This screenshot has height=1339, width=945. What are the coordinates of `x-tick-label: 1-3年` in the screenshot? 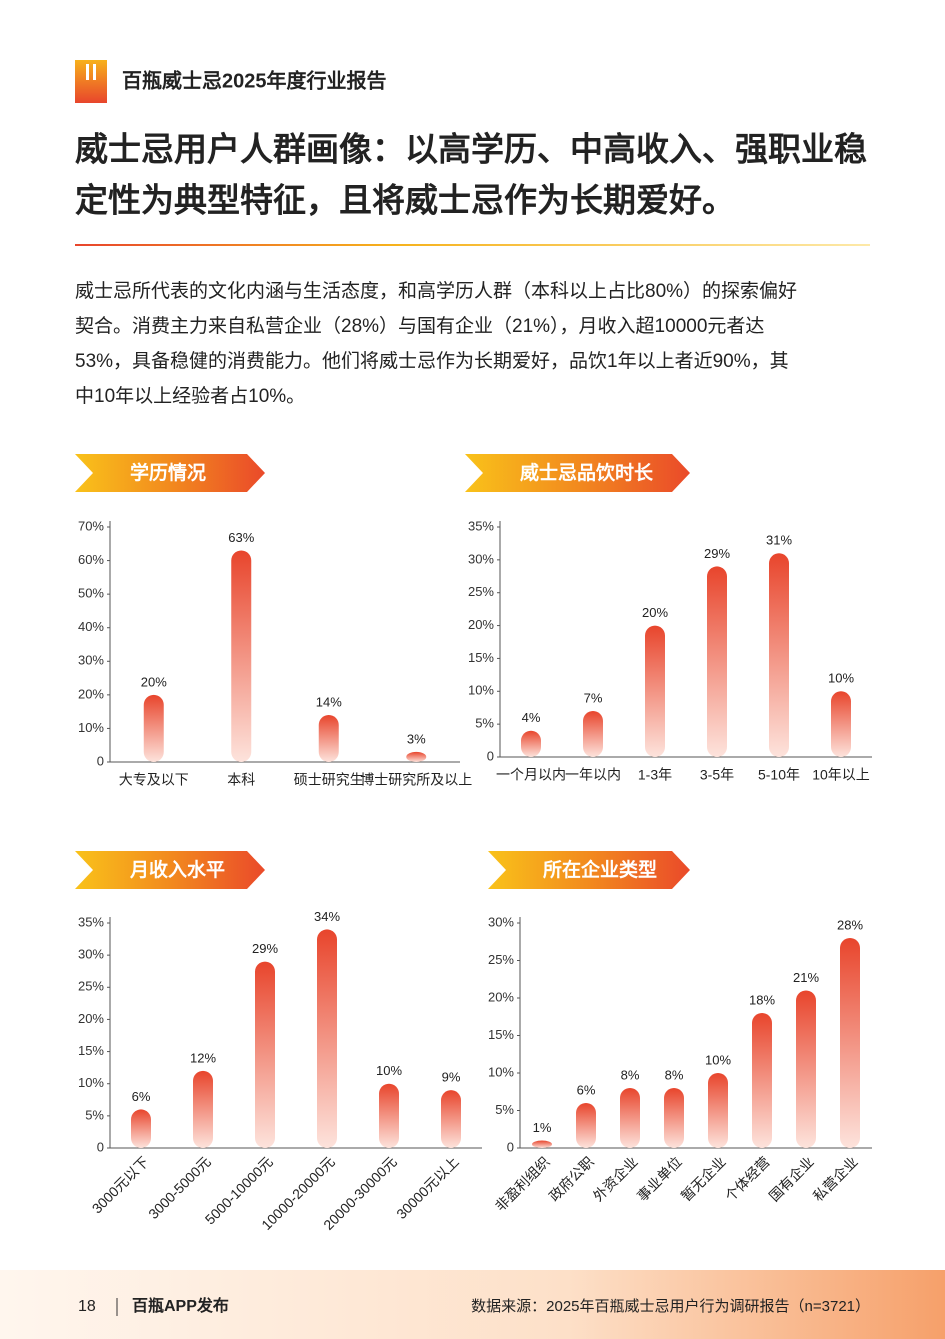 It's located at (655, 775).